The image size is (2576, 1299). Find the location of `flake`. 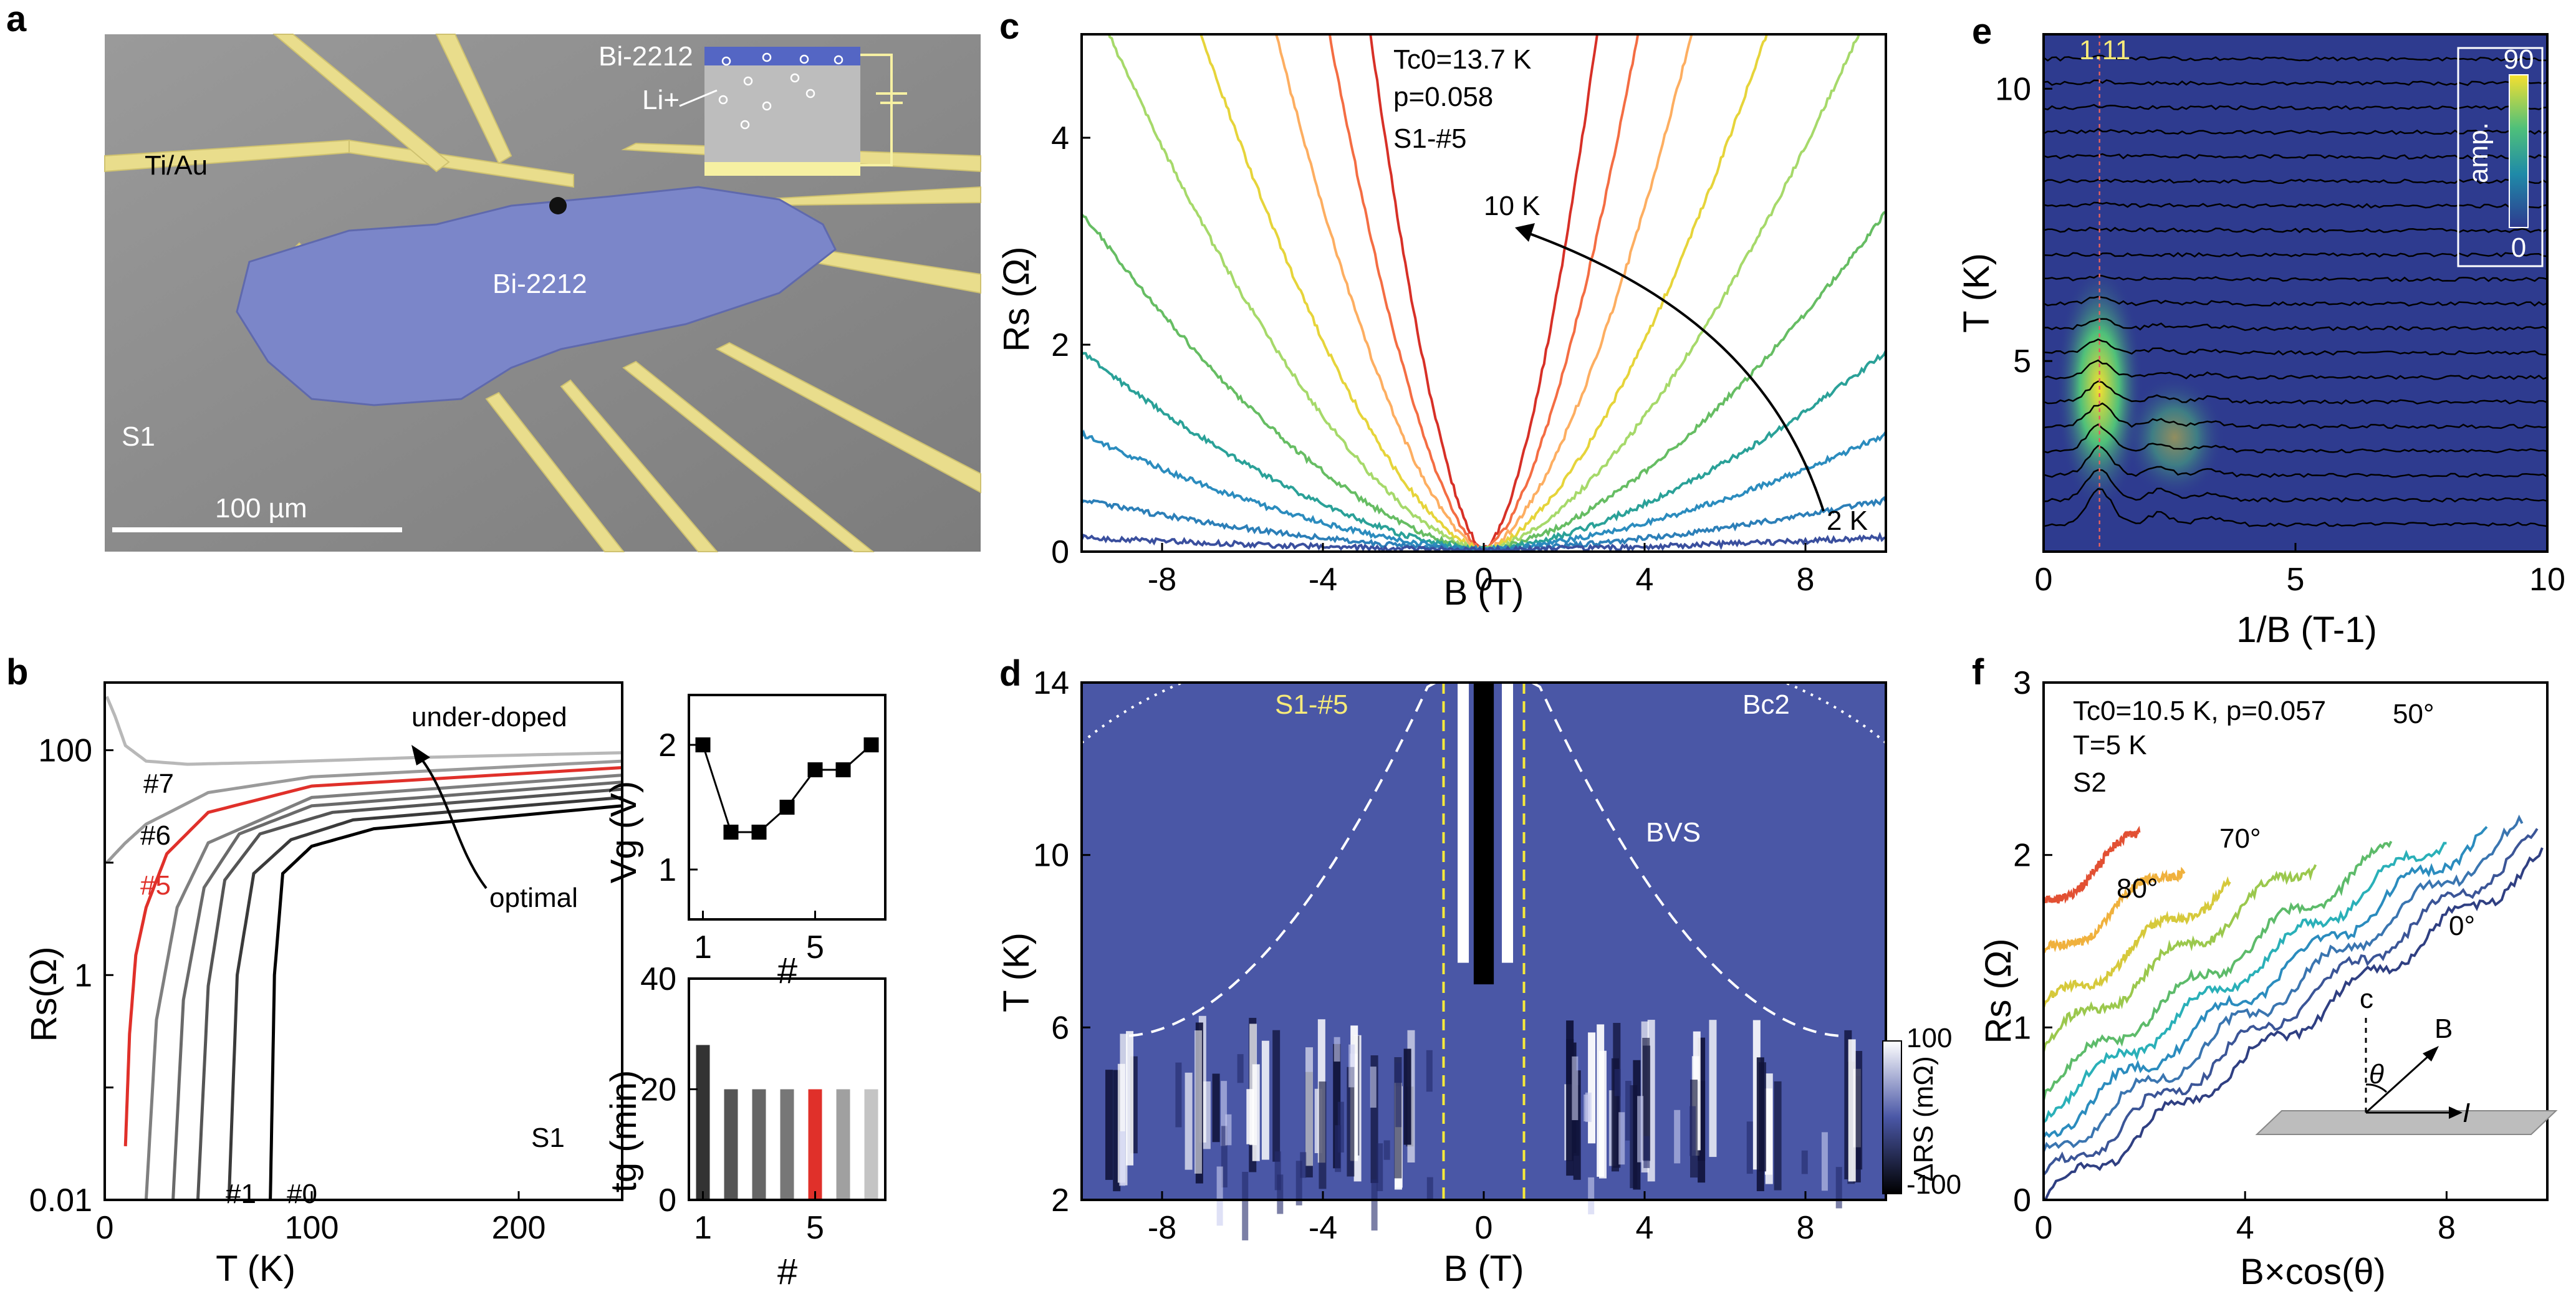

flake is located at coordinates (536, 296).